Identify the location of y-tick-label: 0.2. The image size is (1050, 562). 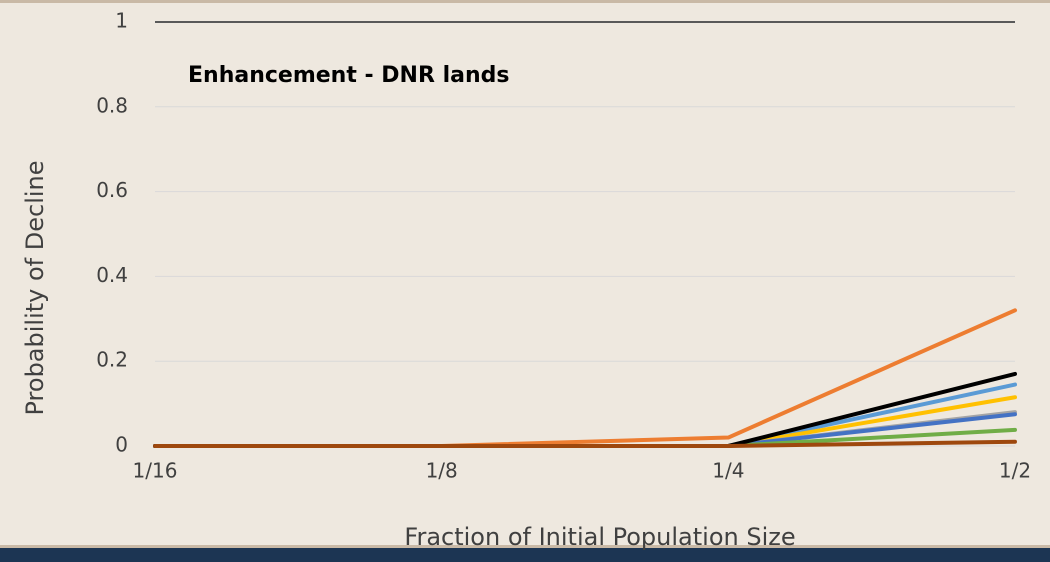
(112, 360).